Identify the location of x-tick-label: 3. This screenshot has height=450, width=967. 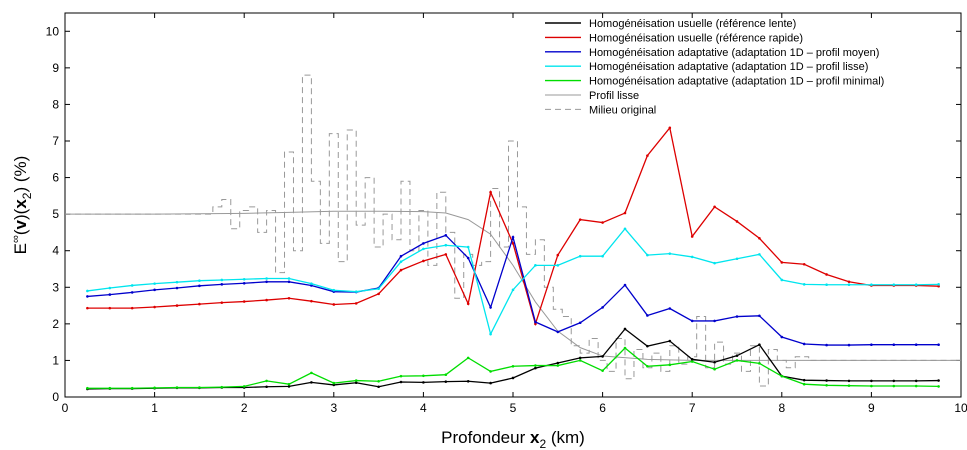
(333, 408).